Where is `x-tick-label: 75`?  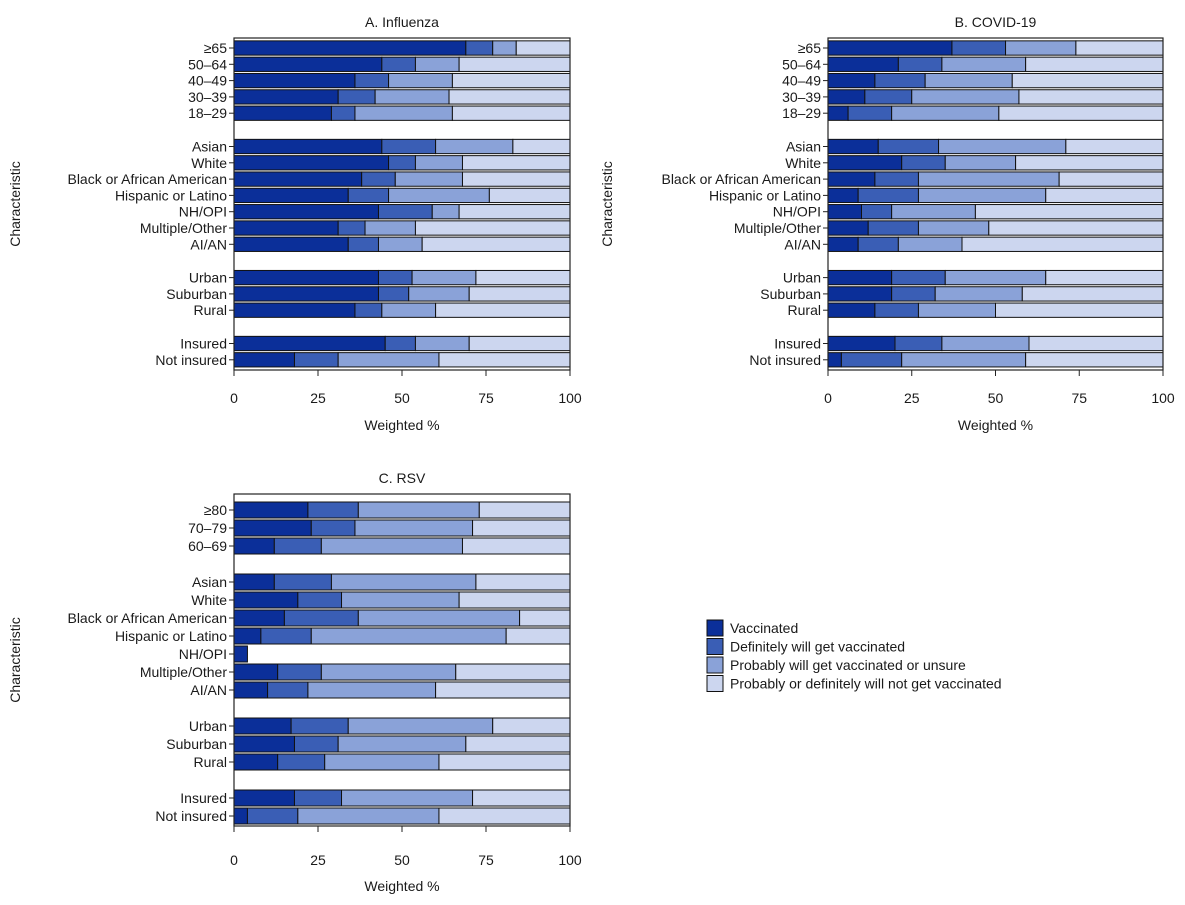
x-tick-label: 75 is located at coordinates (486, 860).